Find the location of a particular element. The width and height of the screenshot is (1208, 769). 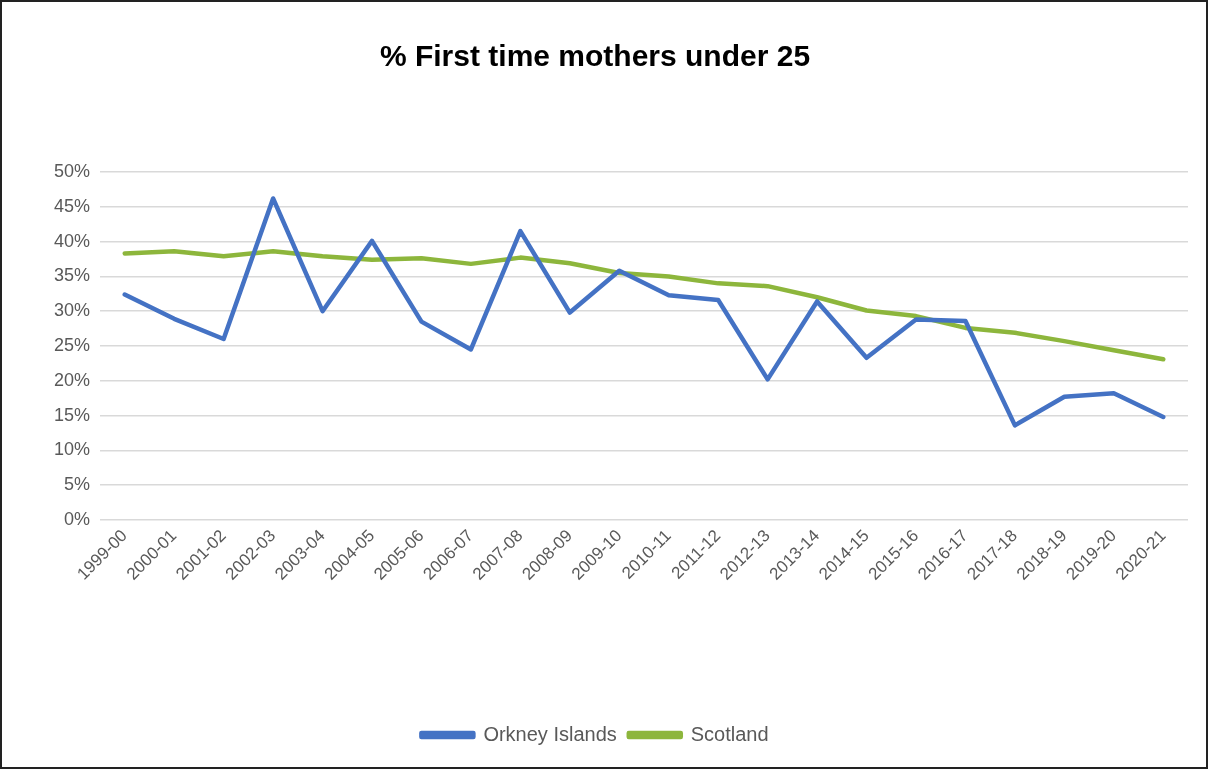

y-tick-label: 40% is located at coordinates (71, 240).